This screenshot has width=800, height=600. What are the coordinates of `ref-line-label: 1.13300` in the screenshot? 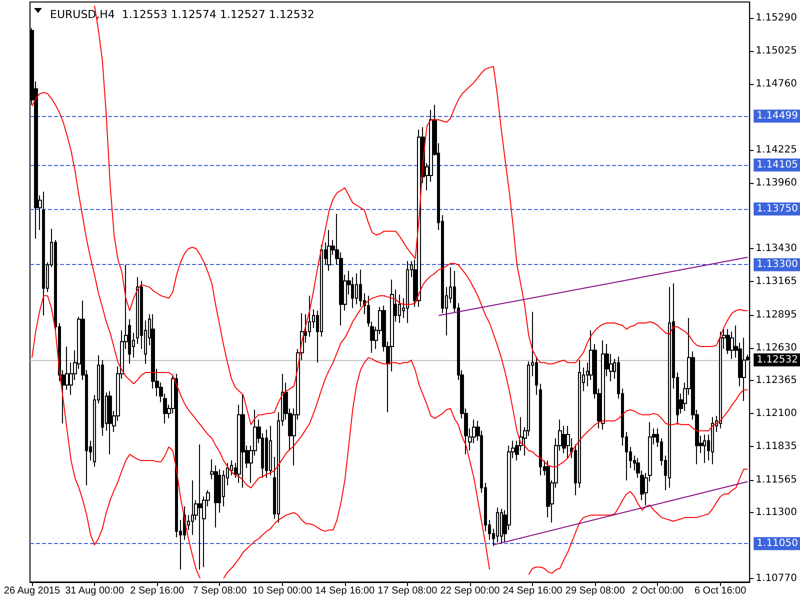 It's located at (777, 264).